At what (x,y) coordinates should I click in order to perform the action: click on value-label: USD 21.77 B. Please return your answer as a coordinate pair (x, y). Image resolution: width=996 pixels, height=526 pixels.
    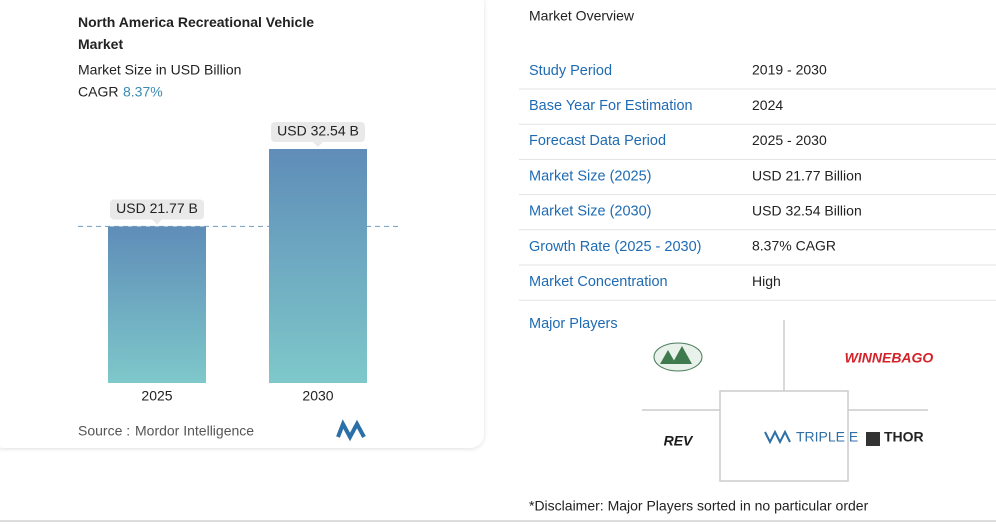
    Looking at the image, I should click on (157, 208).